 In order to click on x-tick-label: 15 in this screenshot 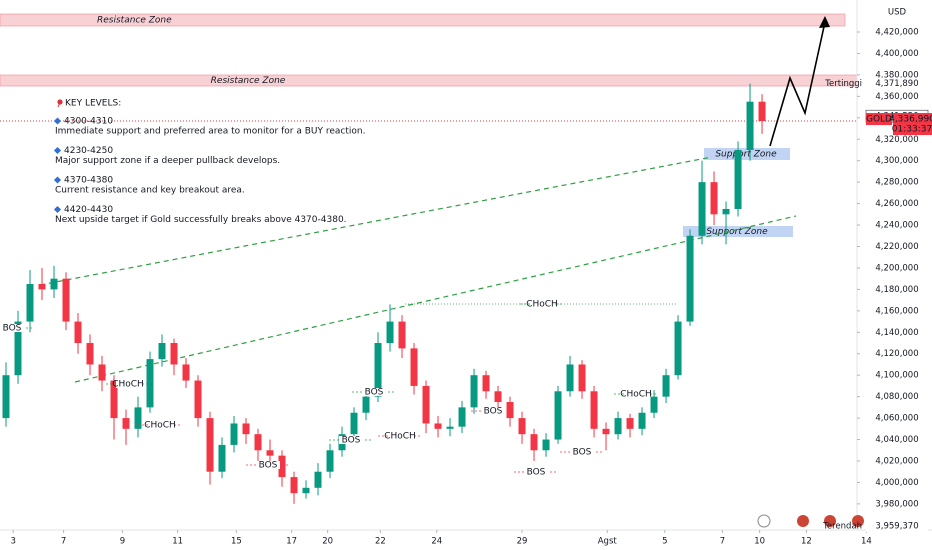, I will do `click(236, 542)`.